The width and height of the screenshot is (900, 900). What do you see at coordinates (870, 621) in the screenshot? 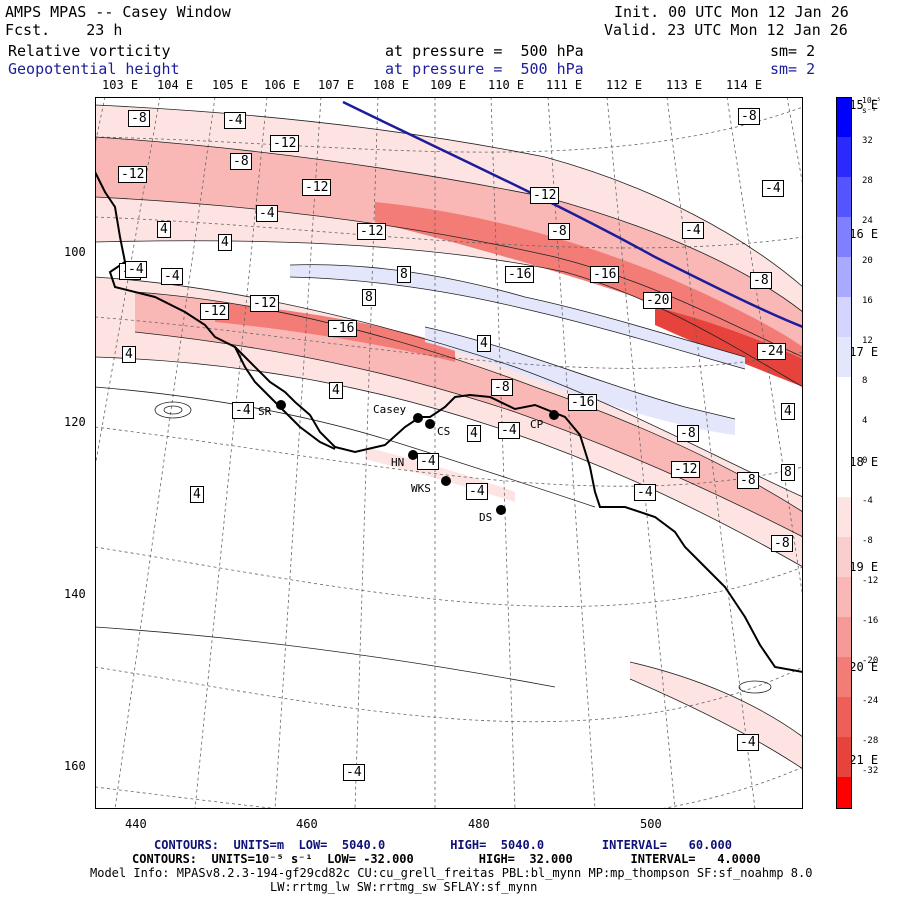
I see `colorbar-tick: -16` at bounding box center [870, 621].